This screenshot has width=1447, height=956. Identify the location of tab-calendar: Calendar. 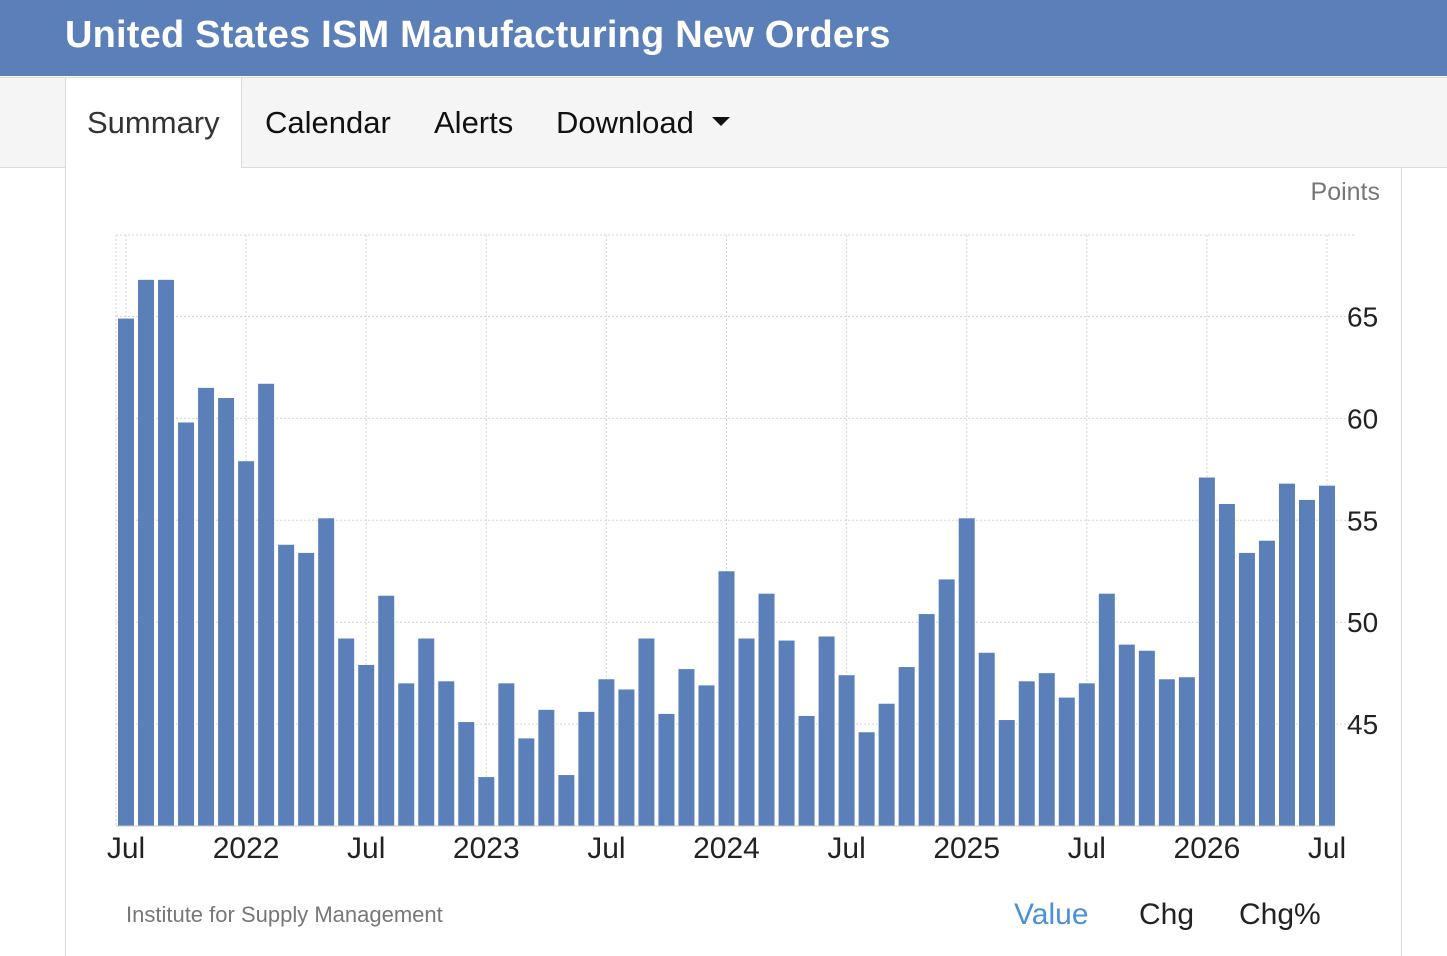
(328, 122).